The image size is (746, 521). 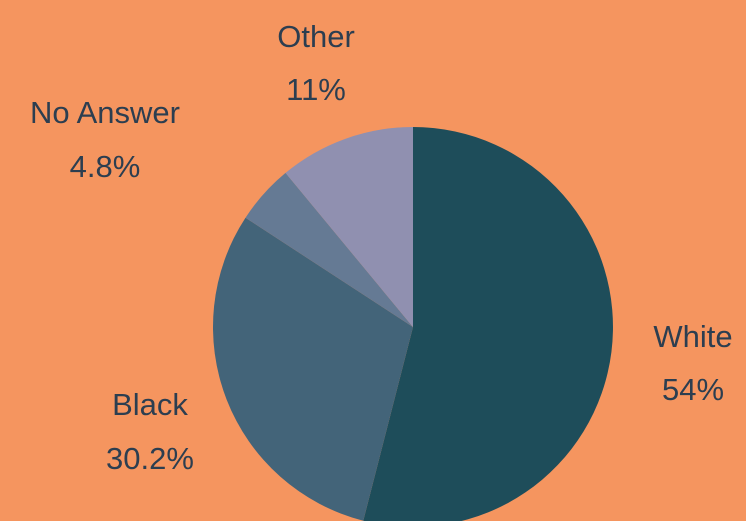 What do you see at coordinates (105, 112) in the screenshot?
I see `label-no-answer-name: No Answer` at bounding box center [105, 112].